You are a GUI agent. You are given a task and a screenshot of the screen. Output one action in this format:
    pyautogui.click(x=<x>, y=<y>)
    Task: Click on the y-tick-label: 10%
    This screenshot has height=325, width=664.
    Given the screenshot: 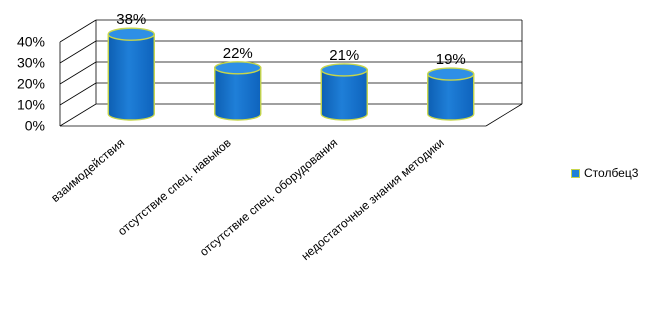 What is the action you would take?
    pyautogui.click(x=31, y=105)
    